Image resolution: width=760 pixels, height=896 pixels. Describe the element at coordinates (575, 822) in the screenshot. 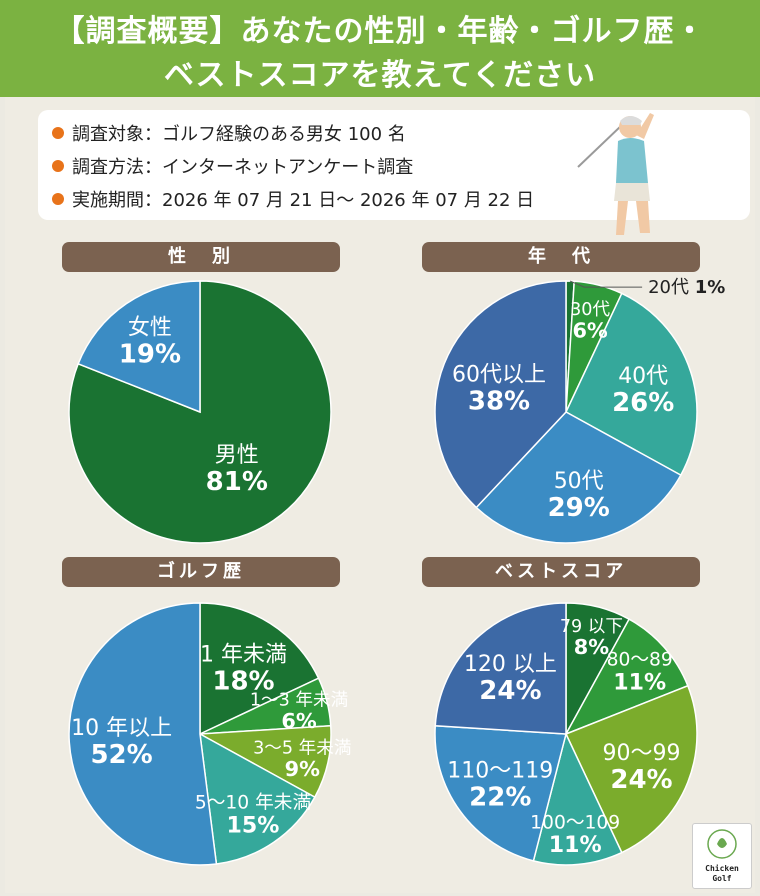

I see `pie-3-label-3: 100～109` at that location.